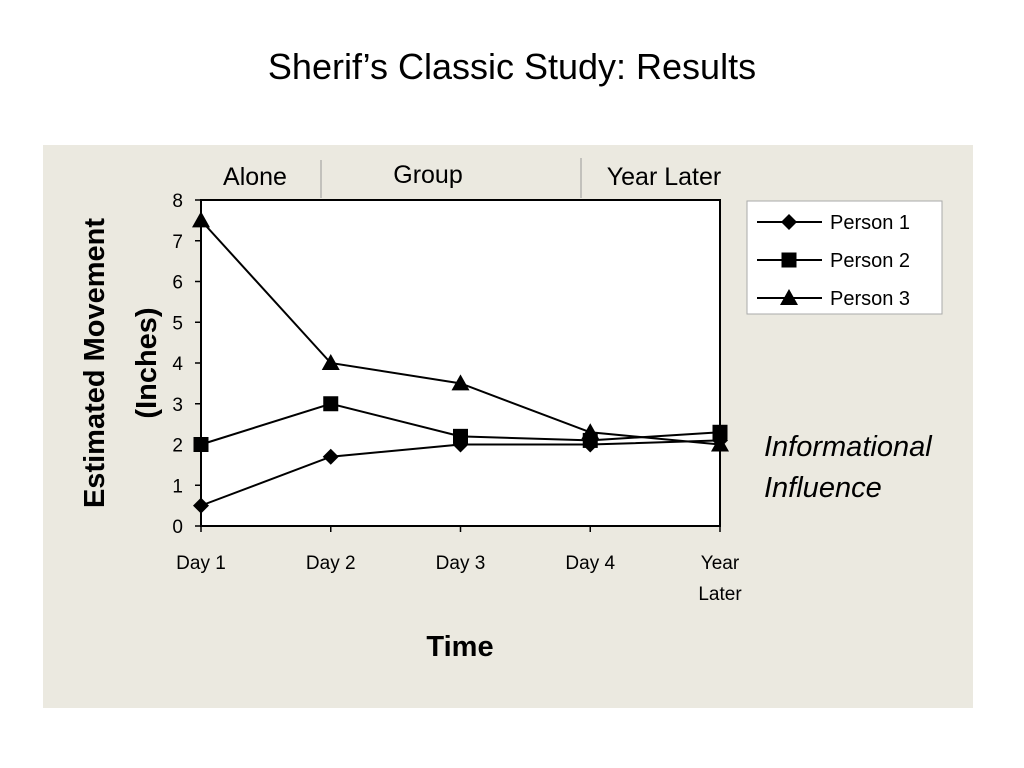  I want to click on annotation-line-1: Informational, so click(848, 447).